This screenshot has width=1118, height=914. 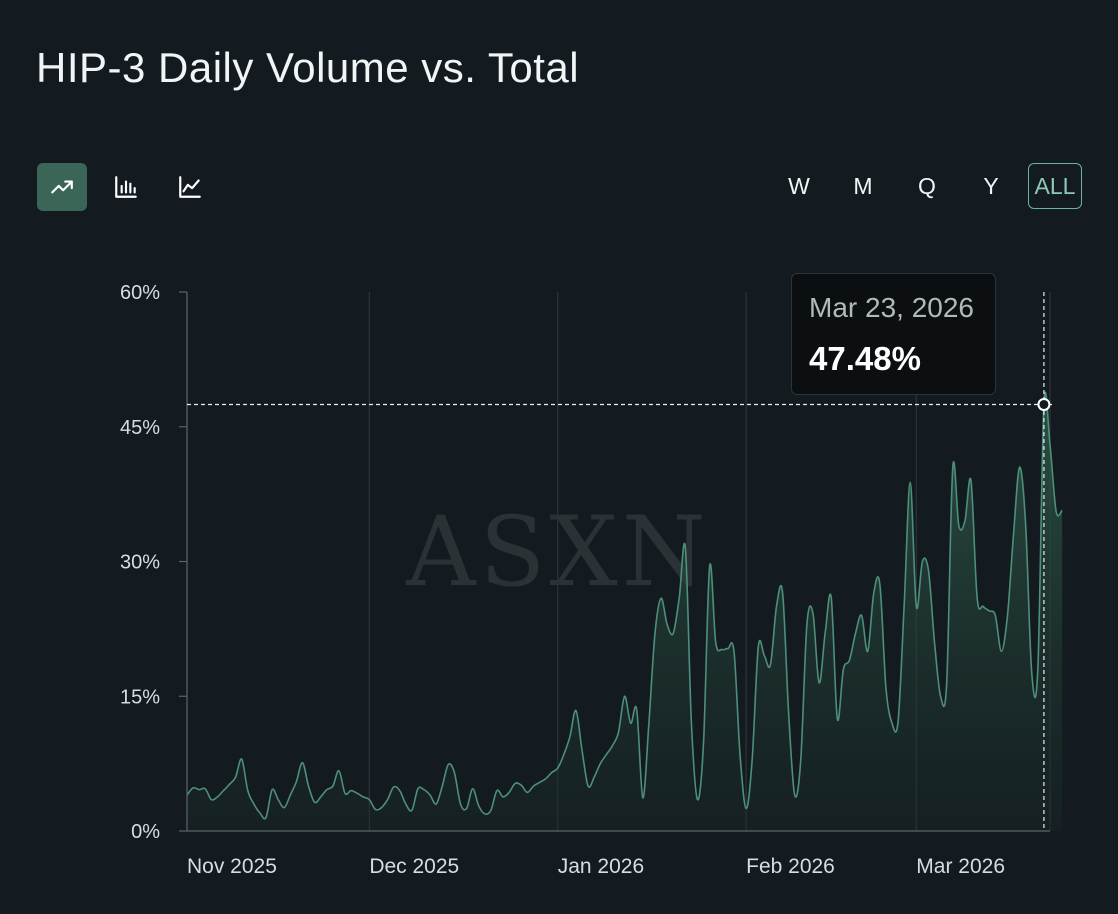 What do you see at coordinates (557, 552) in the screenshot?
I see `watermark-text: ASXN` at bounding box center [557, 552].